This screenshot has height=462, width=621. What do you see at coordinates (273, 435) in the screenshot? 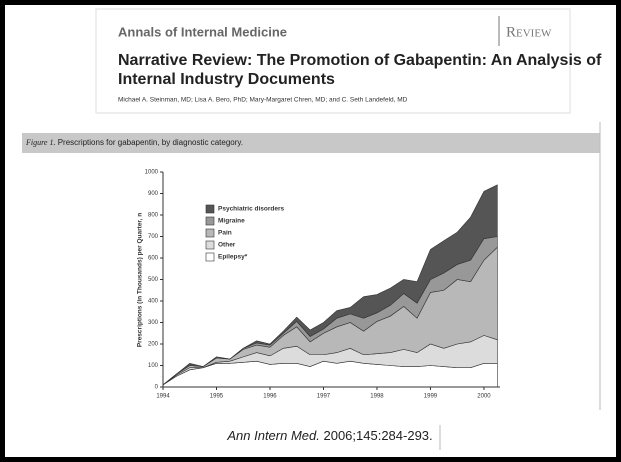
I see `citation-journal: Ann Intern Med.` at bounding box center [273, 435].